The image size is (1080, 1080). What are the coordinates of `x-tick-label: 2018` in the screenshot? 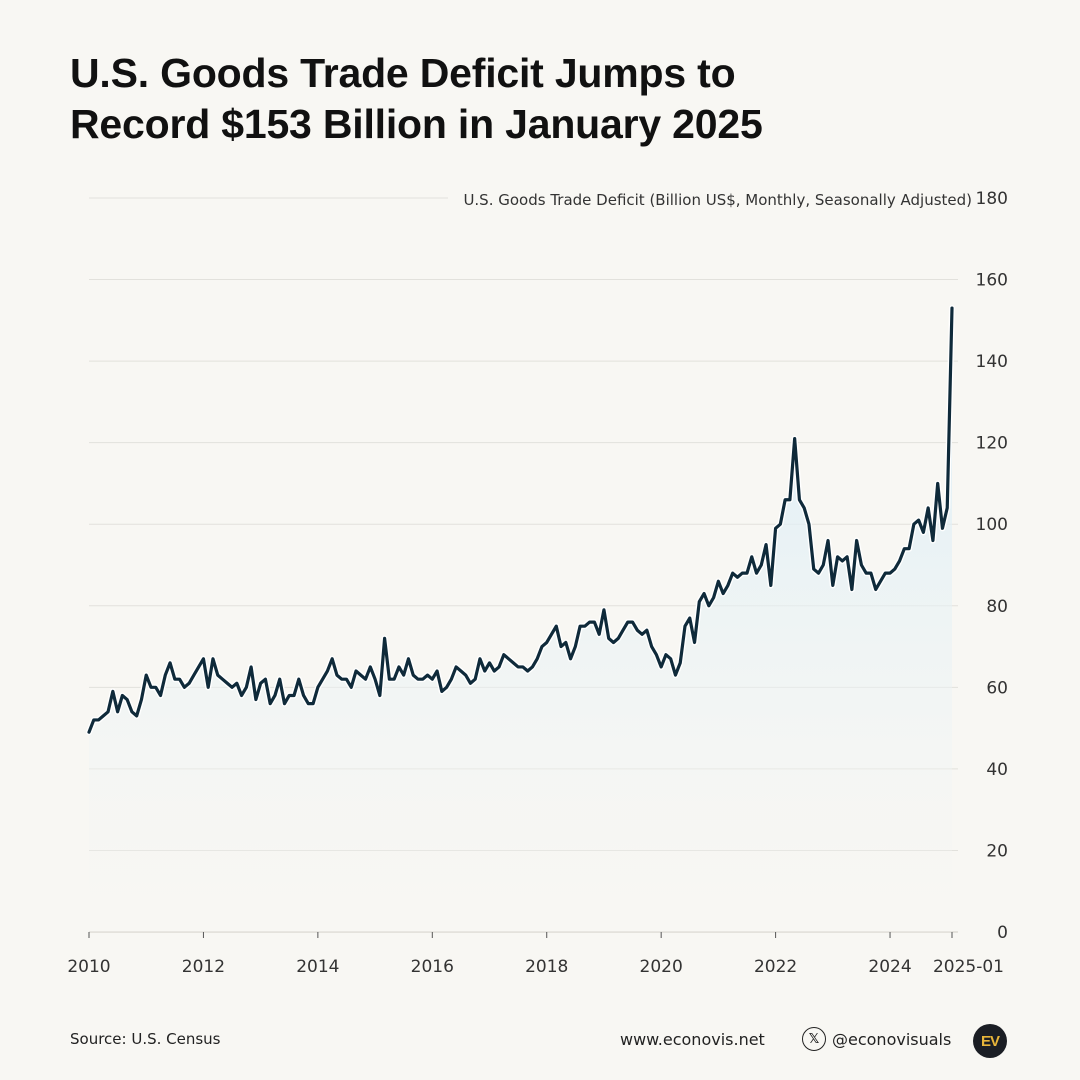 It's located at (546, 967).